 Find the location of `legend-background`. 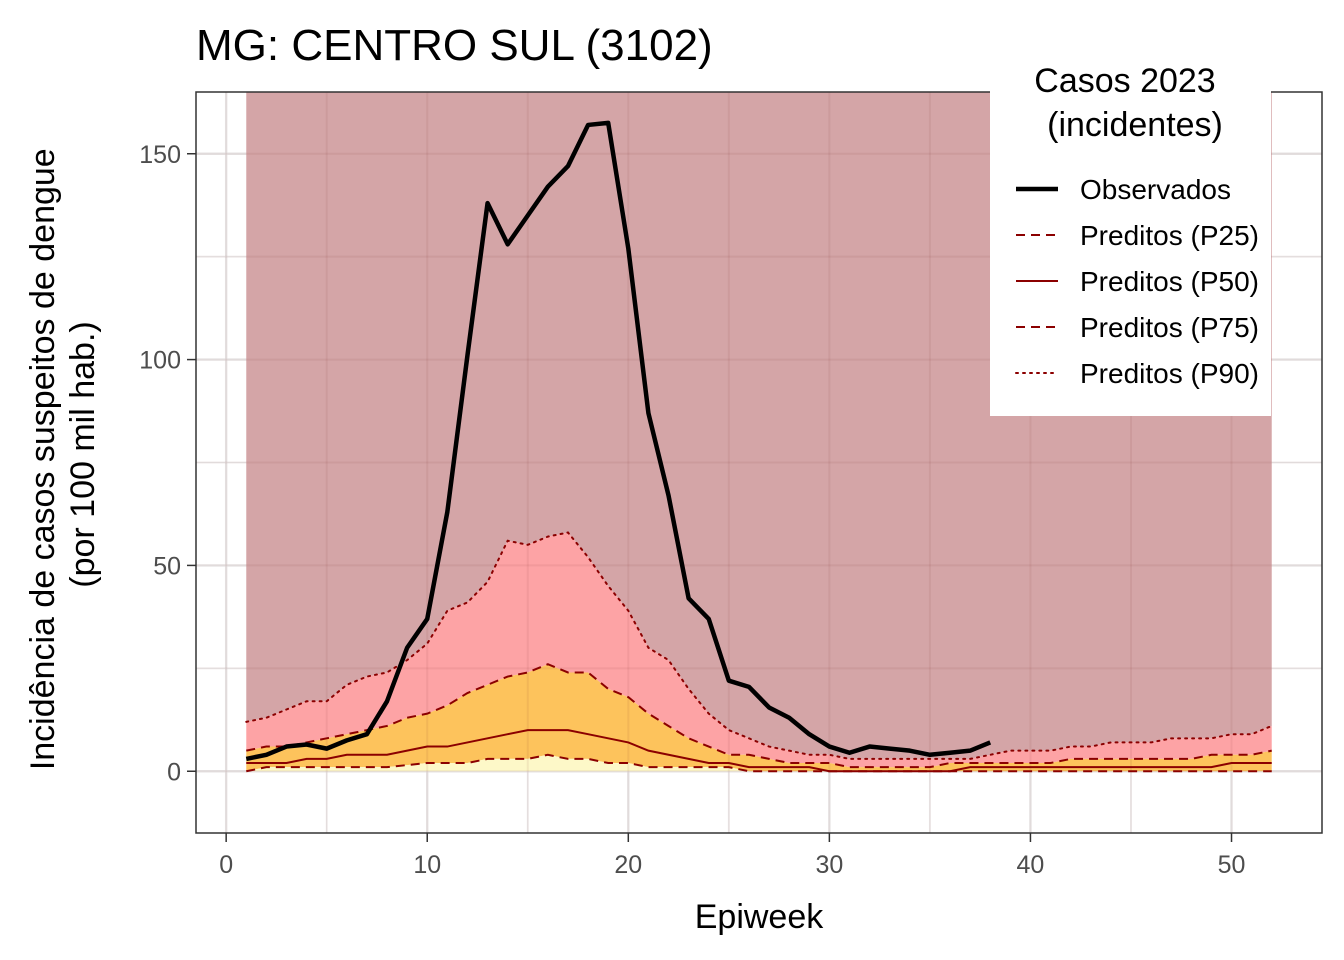

legend-background is located at coordinates (1130, 237).